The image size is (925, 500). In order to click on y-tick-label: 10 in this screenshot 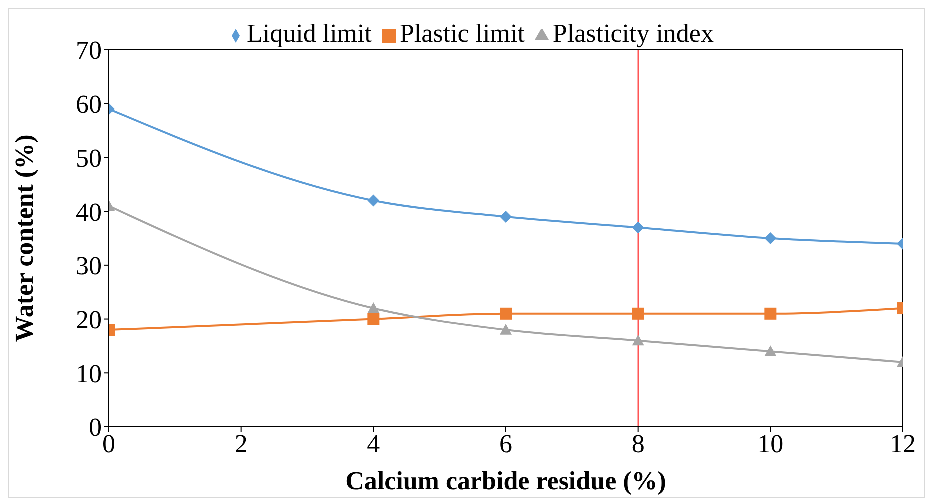, I will do `click(89, 373)`.